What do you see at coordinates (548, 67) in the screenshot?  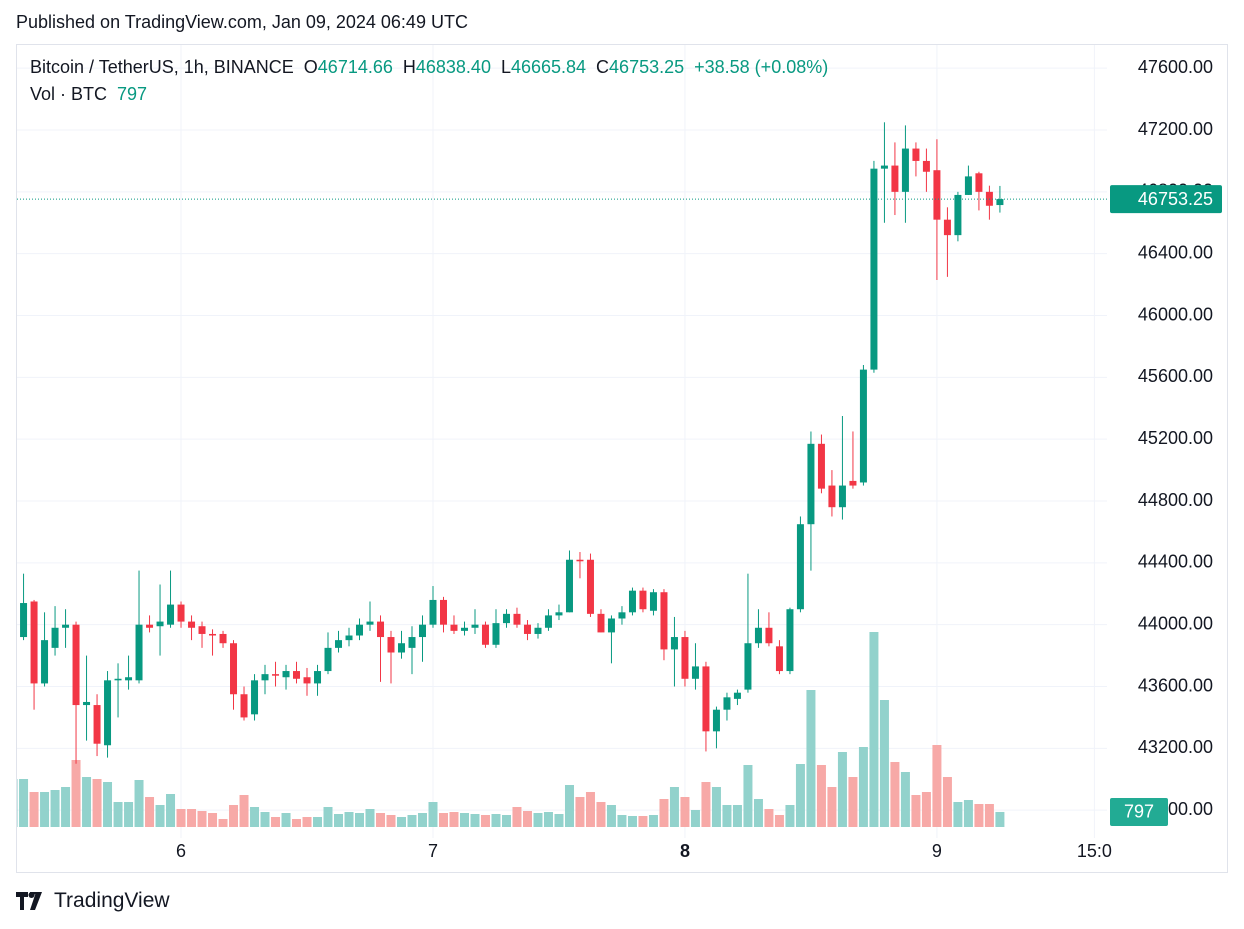 I see `ohlc-value: 46665.84` at bounding box center [548, 67].